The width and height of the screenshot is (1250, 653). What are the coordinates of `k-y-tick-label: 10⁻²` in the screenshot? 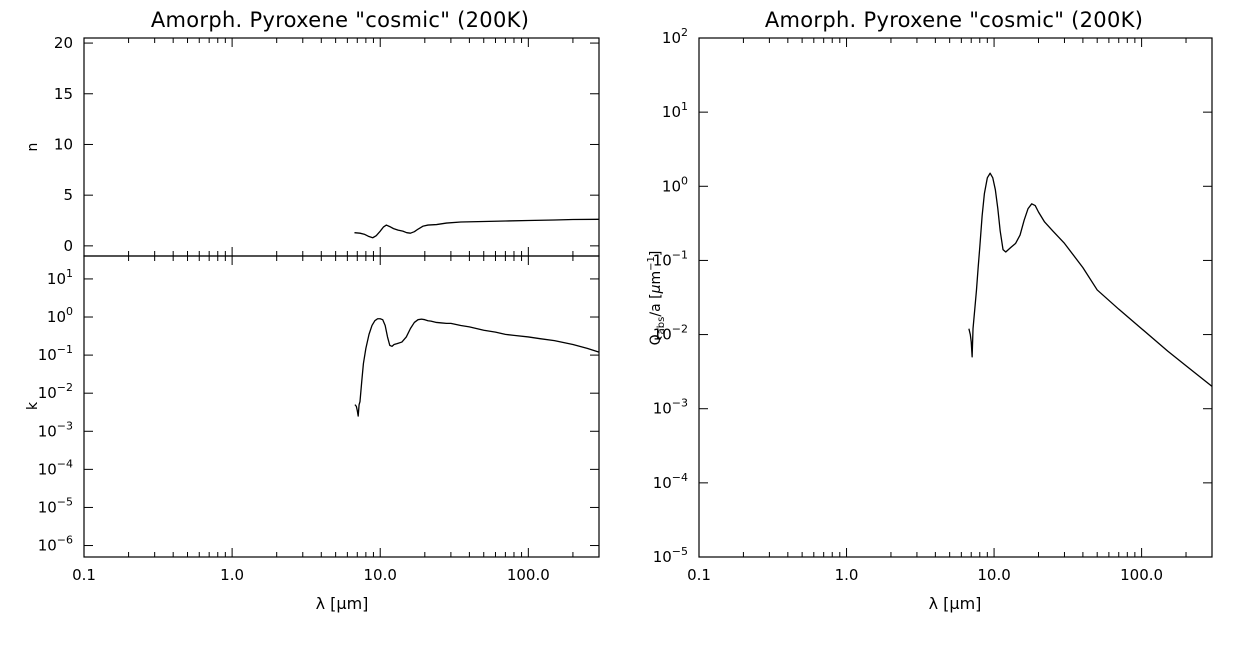 It's located at (55, 391).